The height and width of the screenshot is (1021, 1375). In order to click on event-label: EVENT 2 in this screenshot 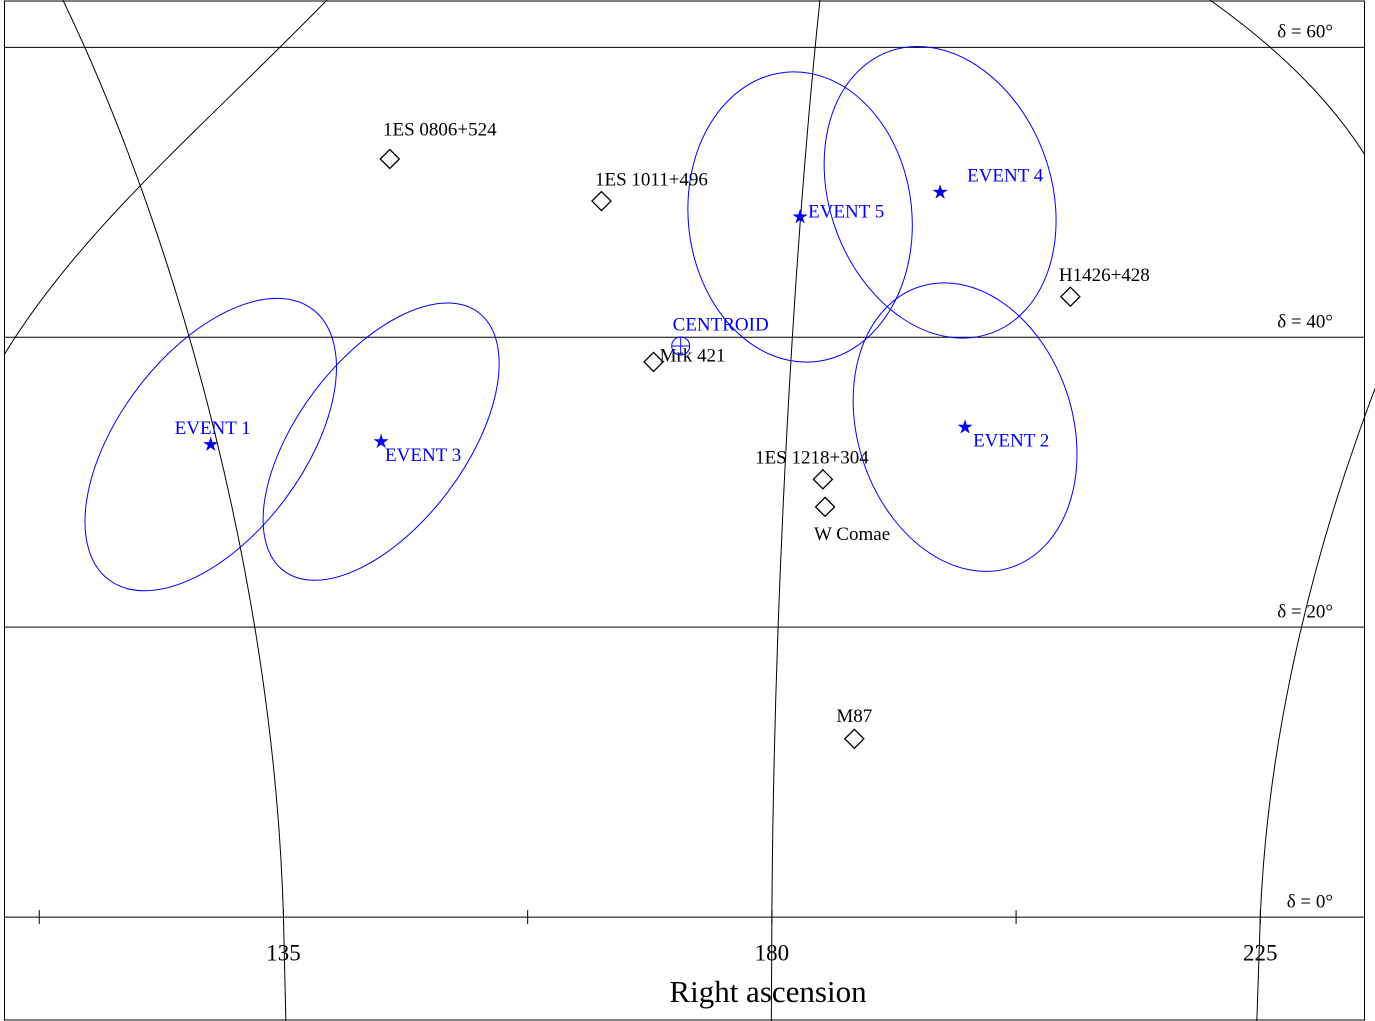, I will do `click(1011, 441)`.